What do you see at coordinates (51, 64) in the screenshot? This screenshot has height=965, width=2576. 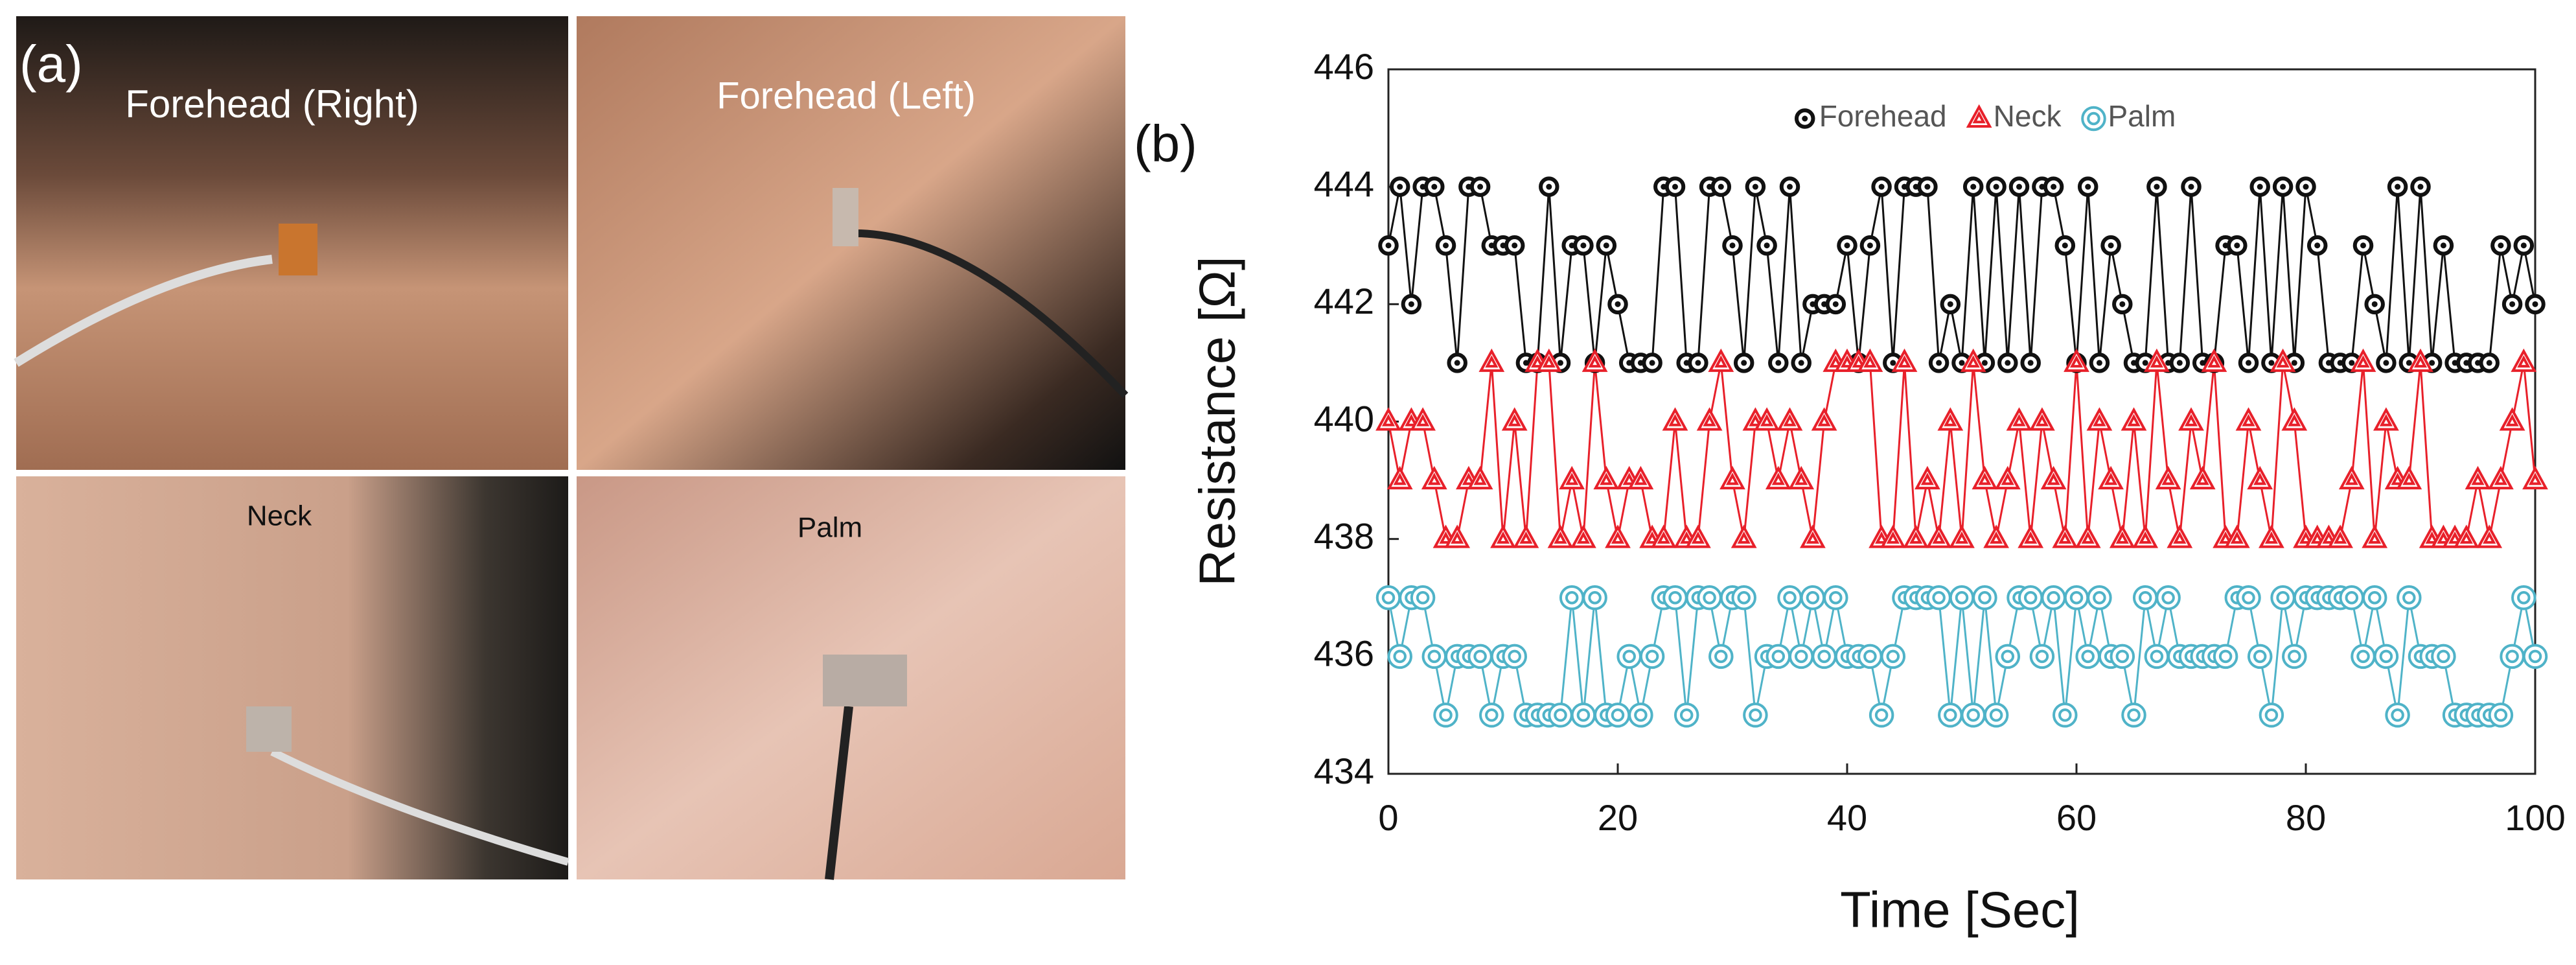 I see `panel-label: (a)` at bounding box center [51, 64].